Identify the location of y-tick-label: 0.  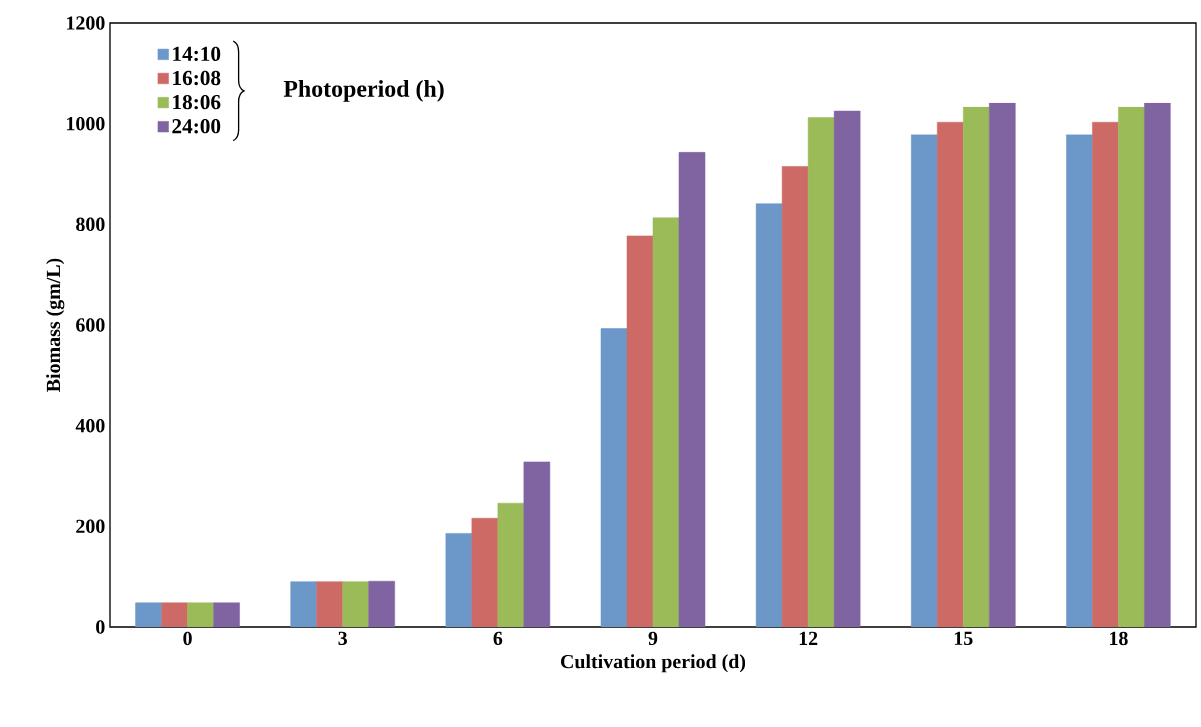
(100, 627).